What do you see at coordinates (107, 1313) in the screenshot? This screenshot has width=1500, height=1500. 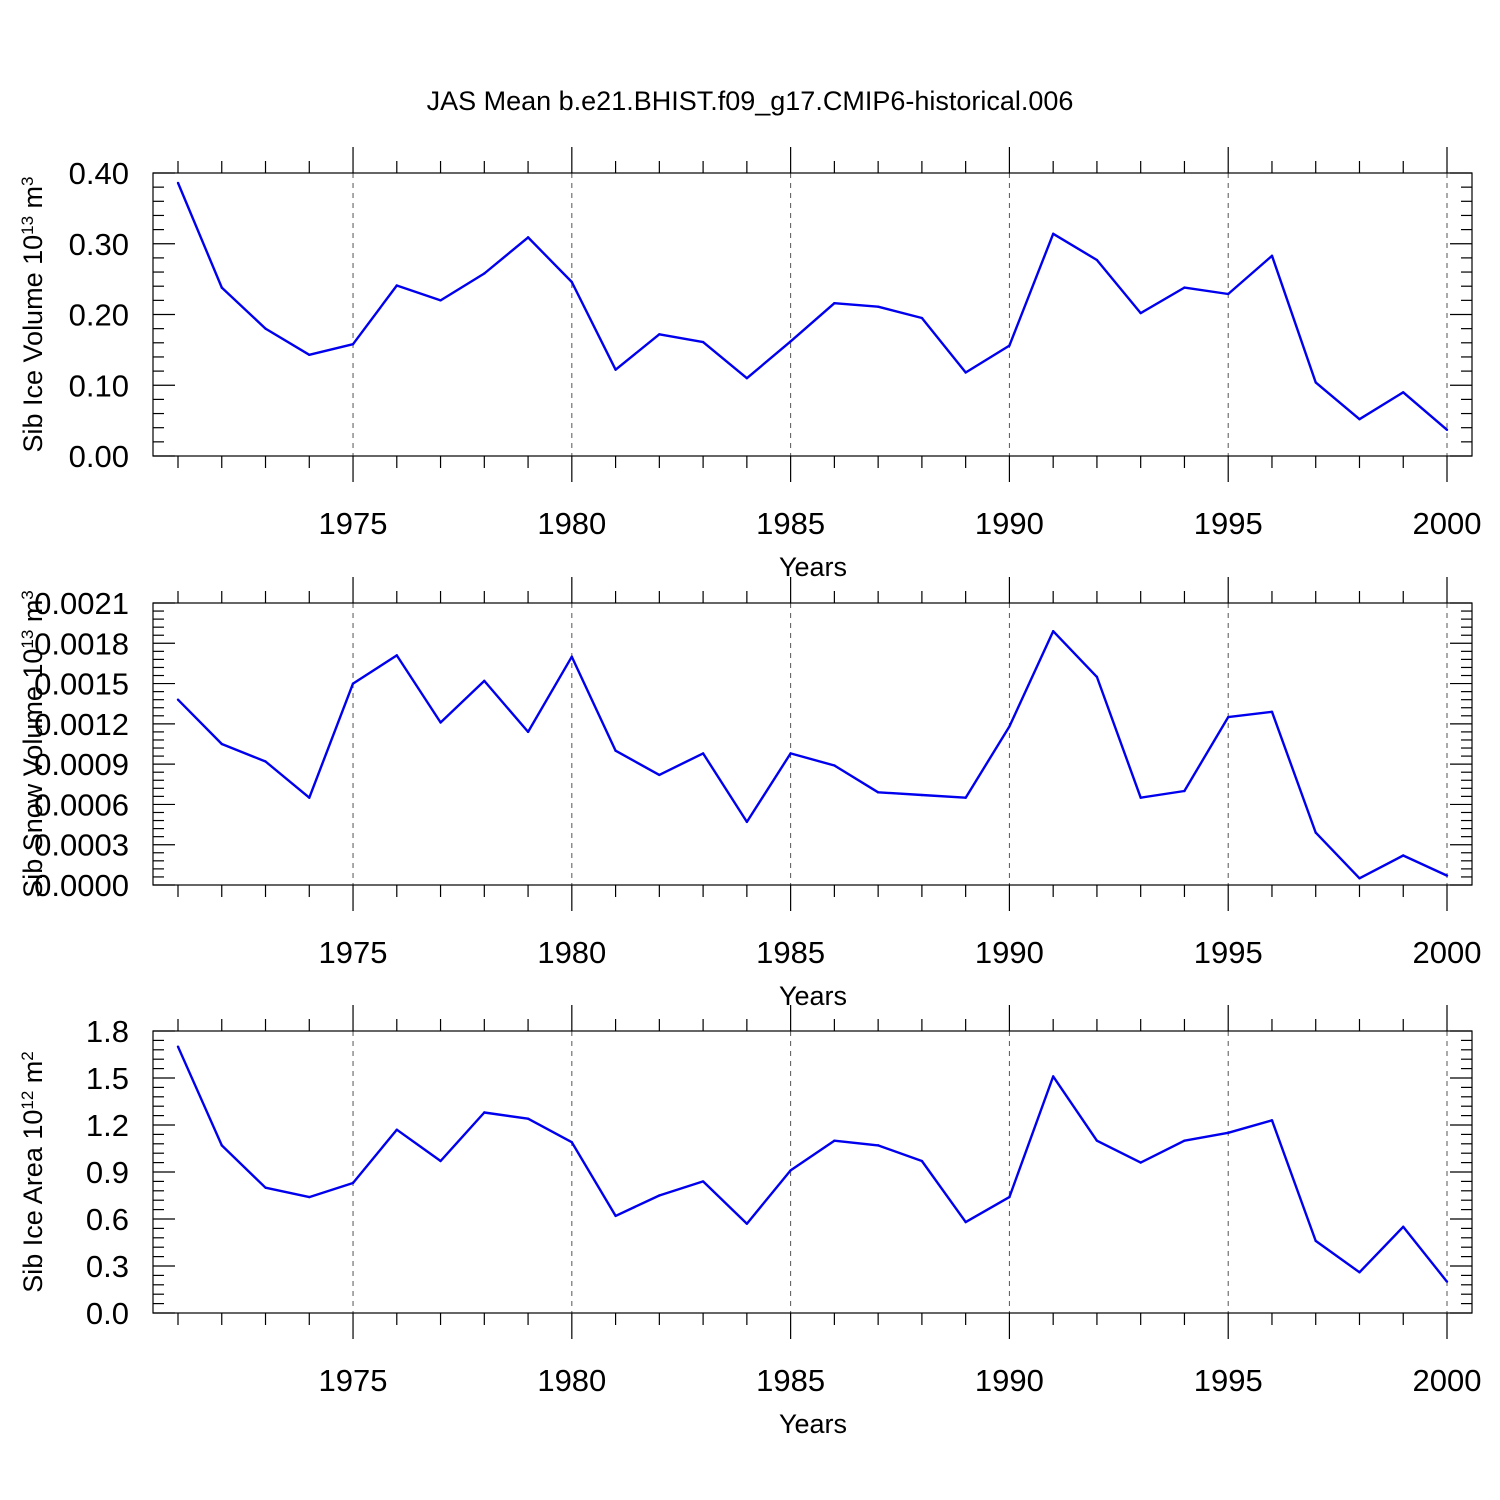 I see `y-tick-label: 0.0` at bounding box center [107, 1313].